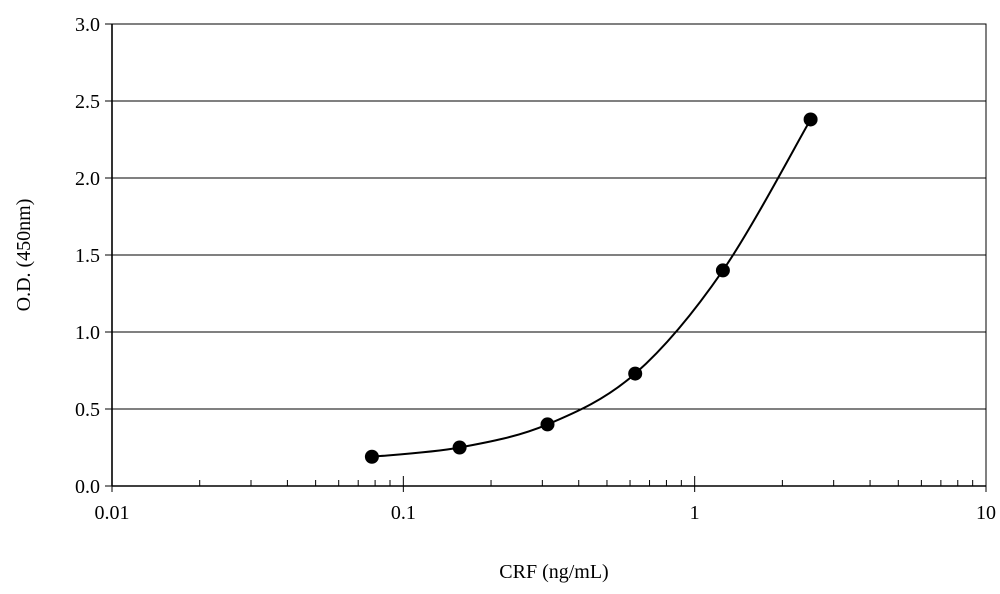  Describe the element at coordinates (112, 513) in the screenshot. I see `x-tick-label: 0.01` at that location.